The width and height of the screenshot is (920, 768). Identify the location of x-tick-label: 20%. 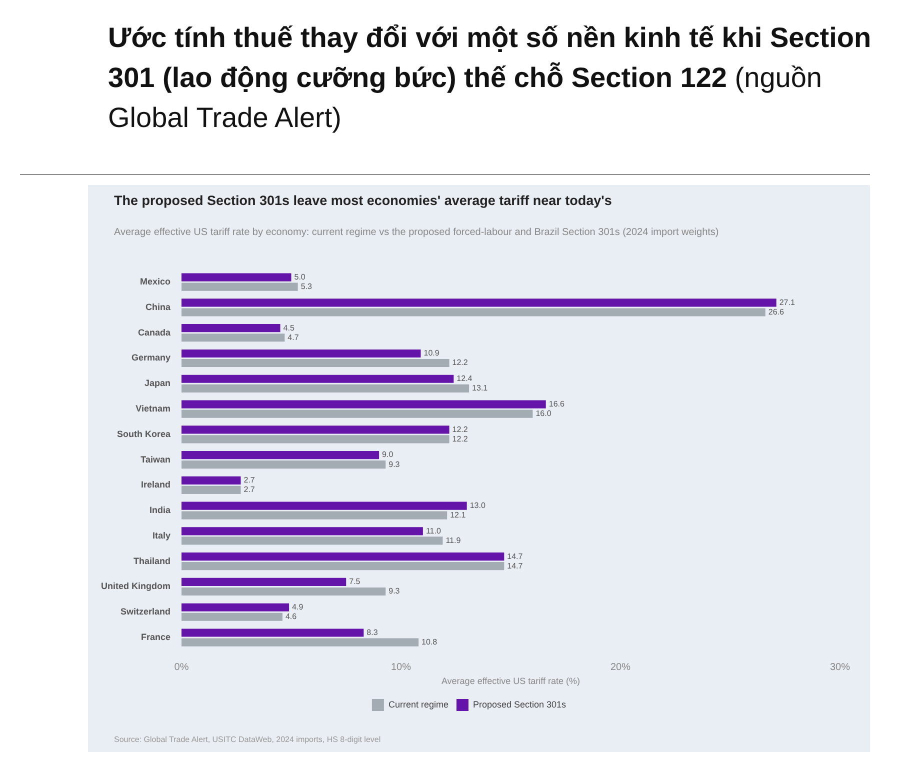
(620, 667).